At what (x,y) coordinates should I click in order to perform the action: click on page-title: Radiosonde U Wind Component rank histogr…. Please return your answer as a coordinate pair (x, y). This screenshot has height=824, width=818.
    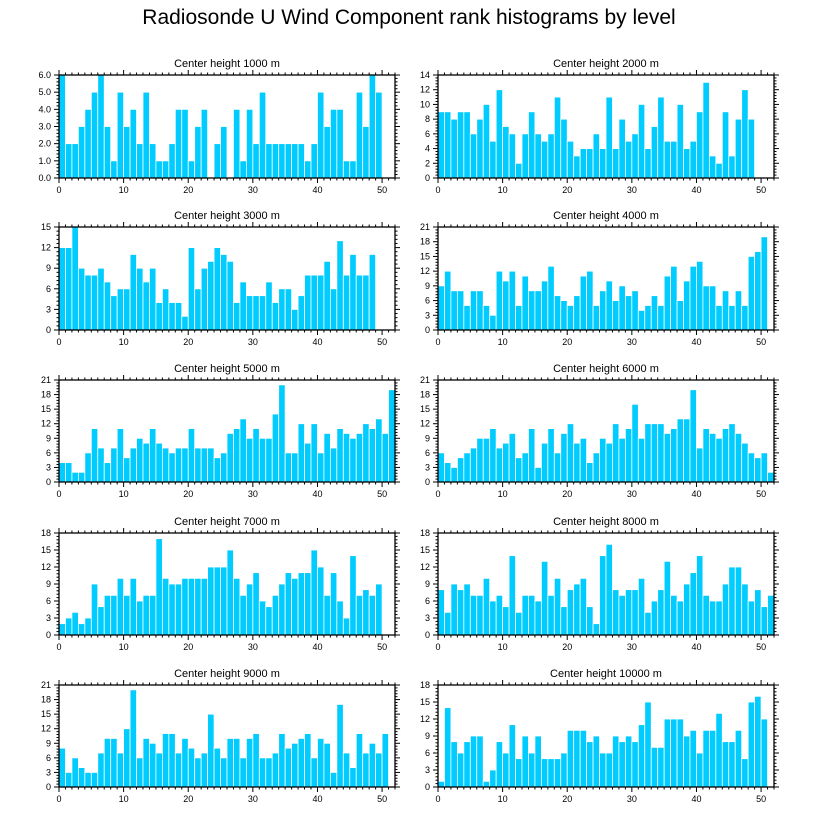
    Looking at the image, I should click on (409, 17).